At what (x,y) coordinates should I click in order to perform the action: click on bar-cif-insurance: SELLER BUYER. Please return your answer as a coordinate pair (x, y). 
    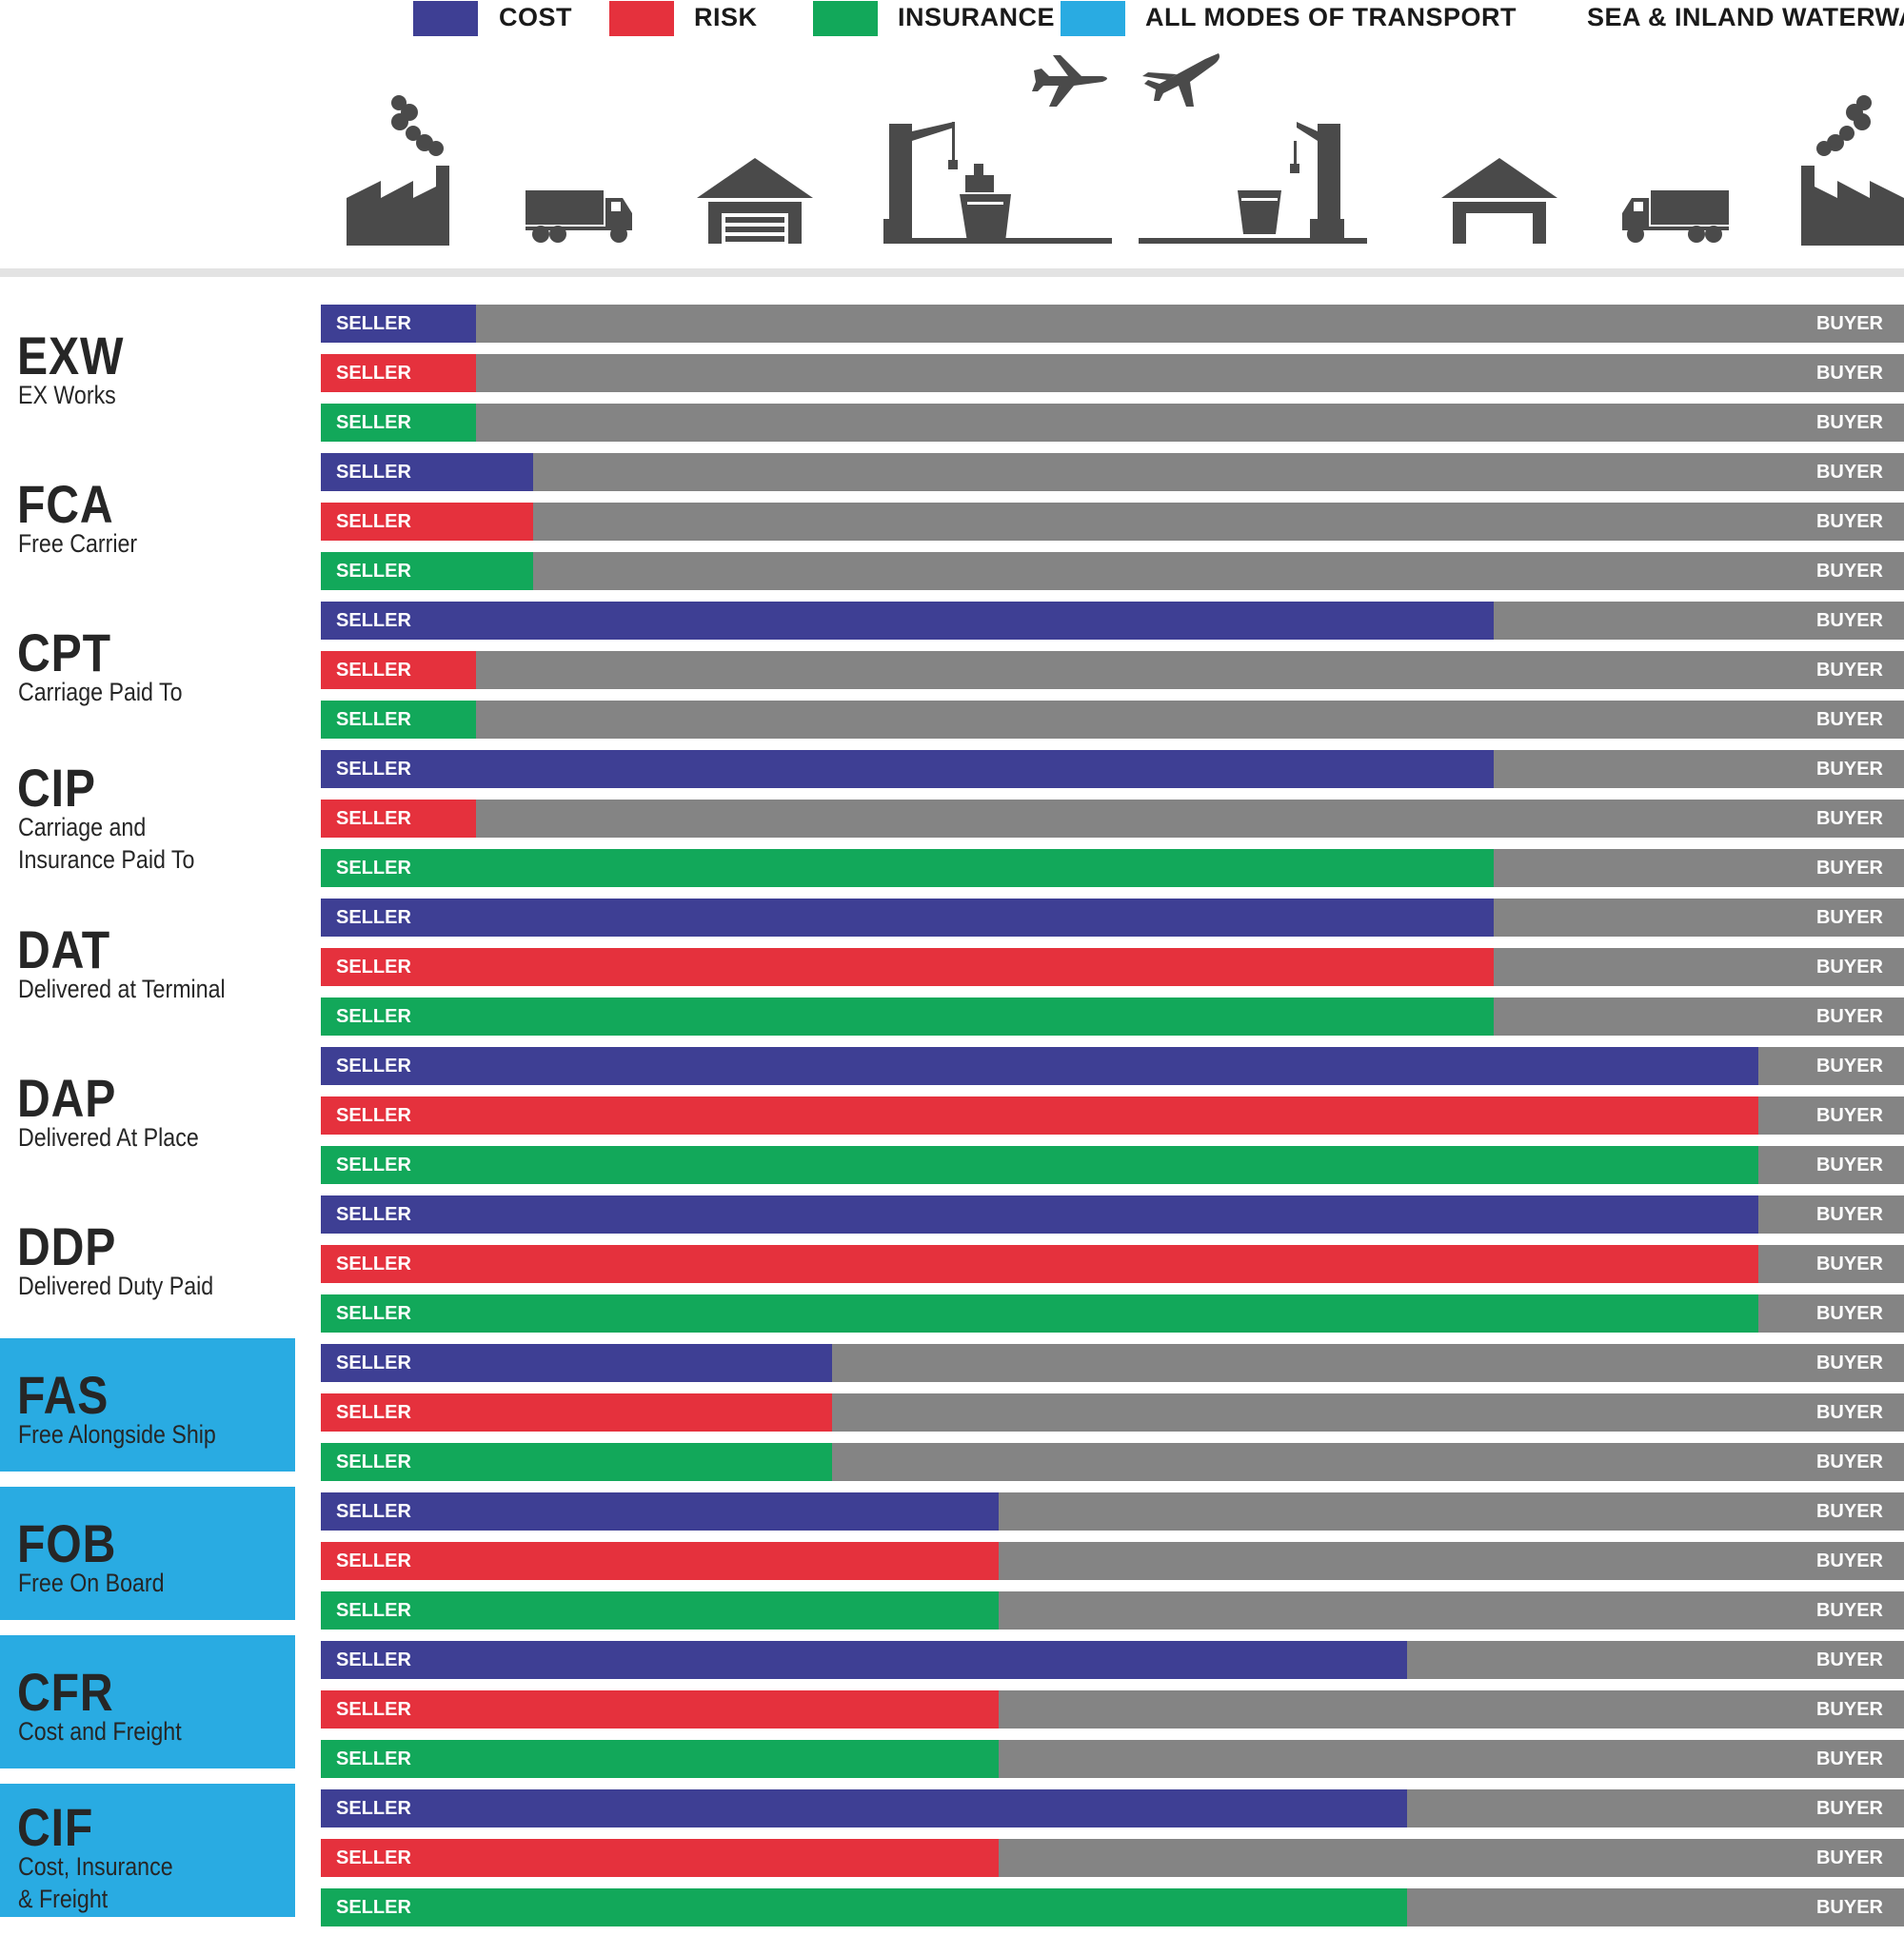
    Looking at the image, I should click on (1112, 1907).